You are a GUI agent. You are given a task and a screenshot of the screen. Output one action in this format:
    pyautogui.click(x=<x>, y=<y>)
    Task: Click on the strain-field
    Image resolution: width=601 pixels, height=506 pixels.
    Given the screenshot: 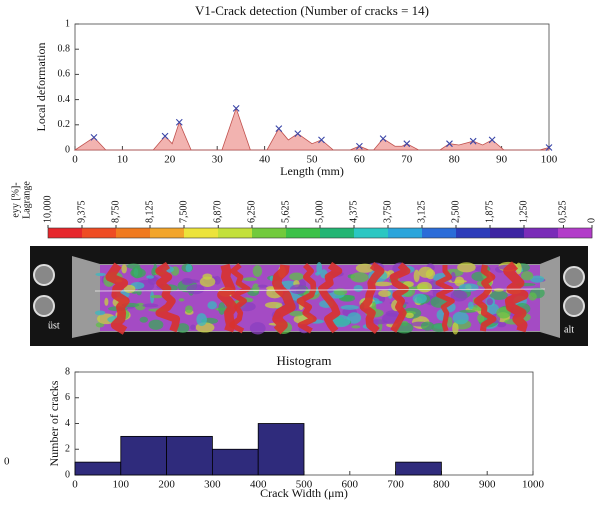 What is the action you would take?
    pyautogui.click(x=320, y=298)
    